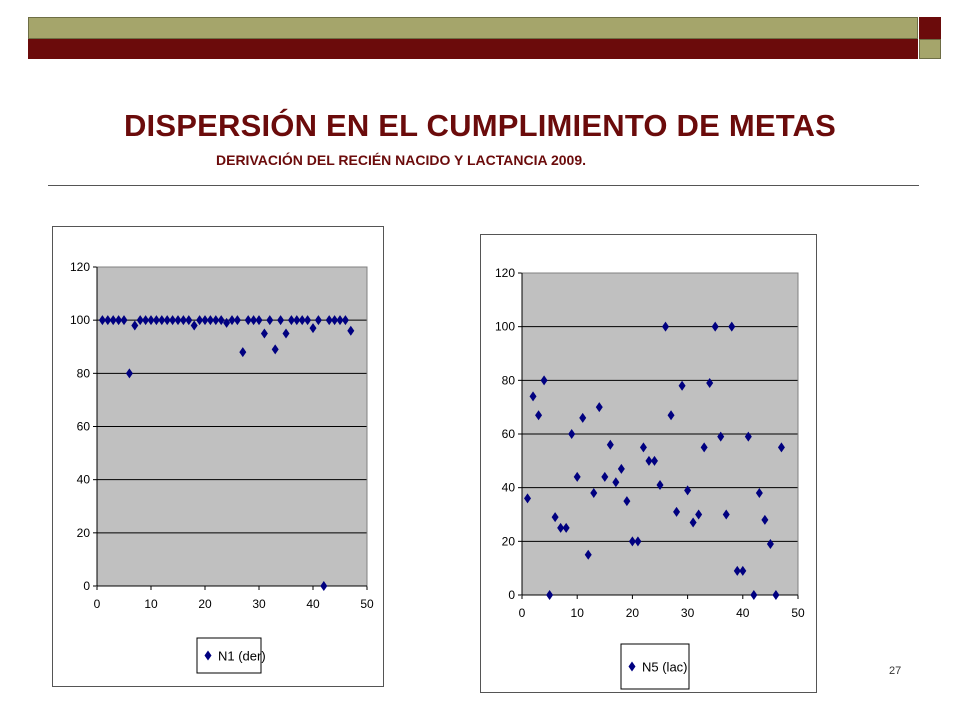  Describe the element at coordinates (84, 480) in the screenshot. I see `y-tick-label: 40` at that location.